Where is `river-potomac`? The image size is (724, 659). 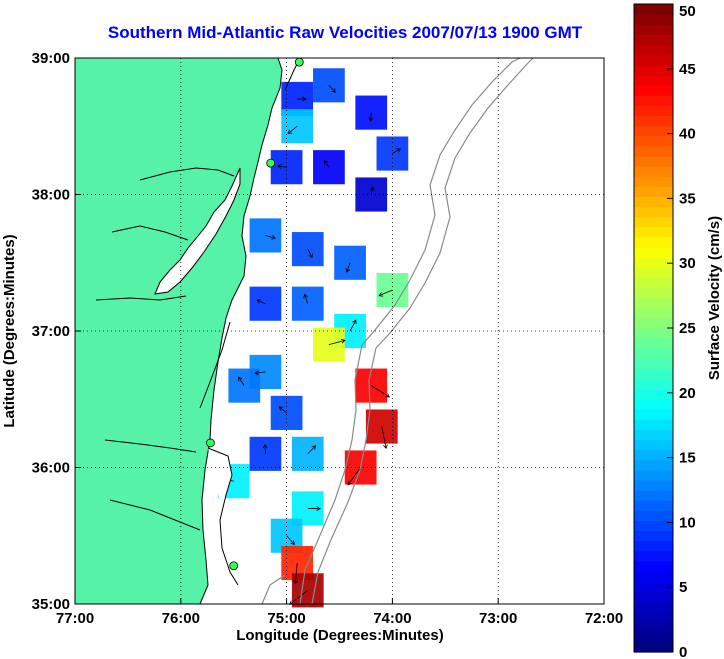
river-potomac is located at coordinates (187, 174).